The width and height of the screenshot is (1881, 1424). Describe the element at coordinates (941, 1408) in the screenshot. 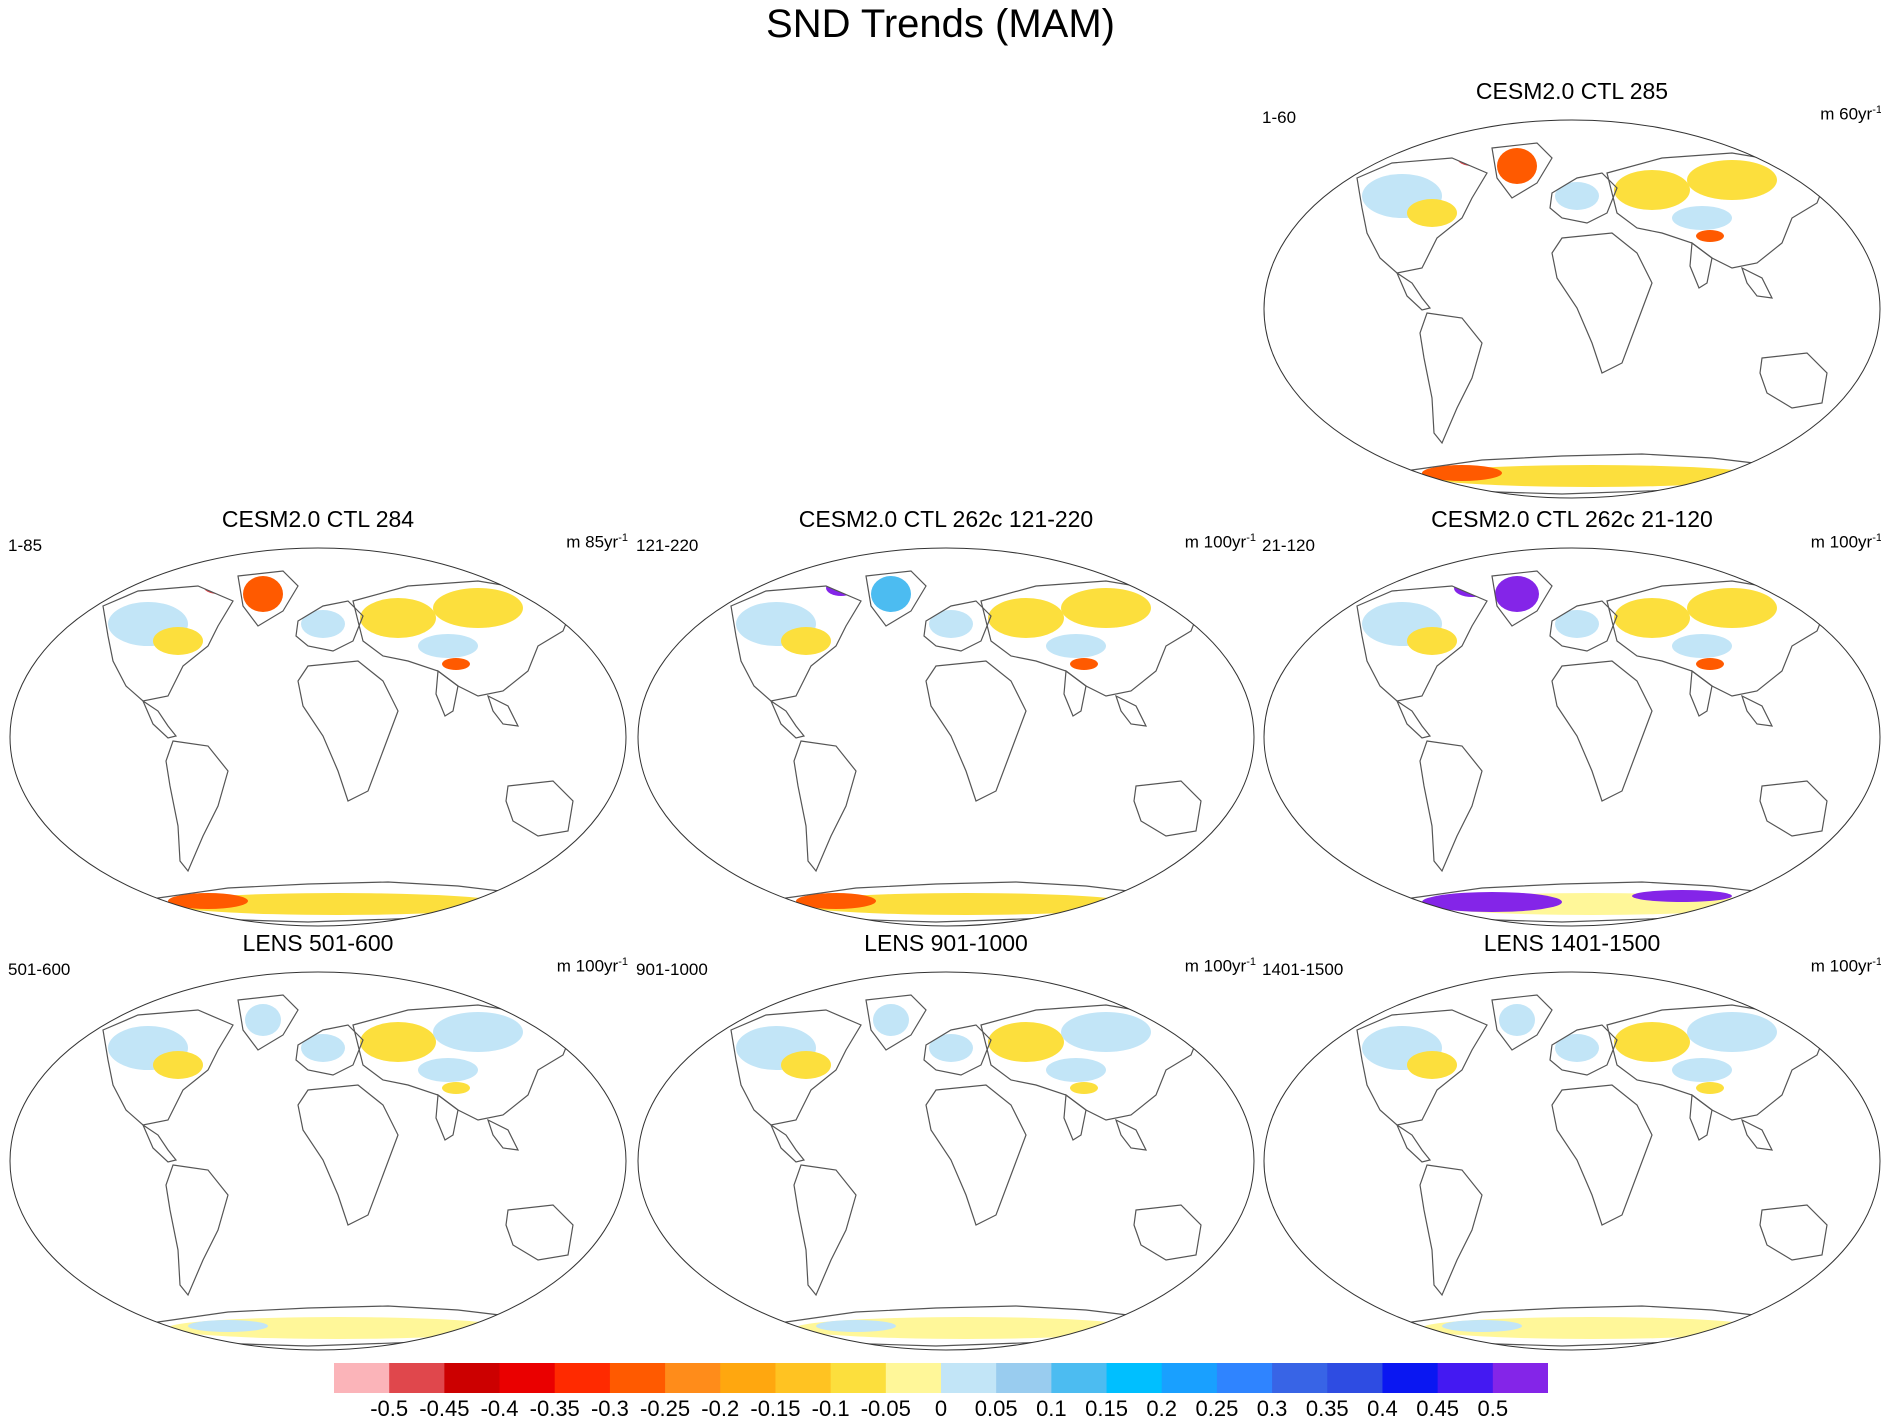

I see `colorbar-tick-label: 0` at that location.